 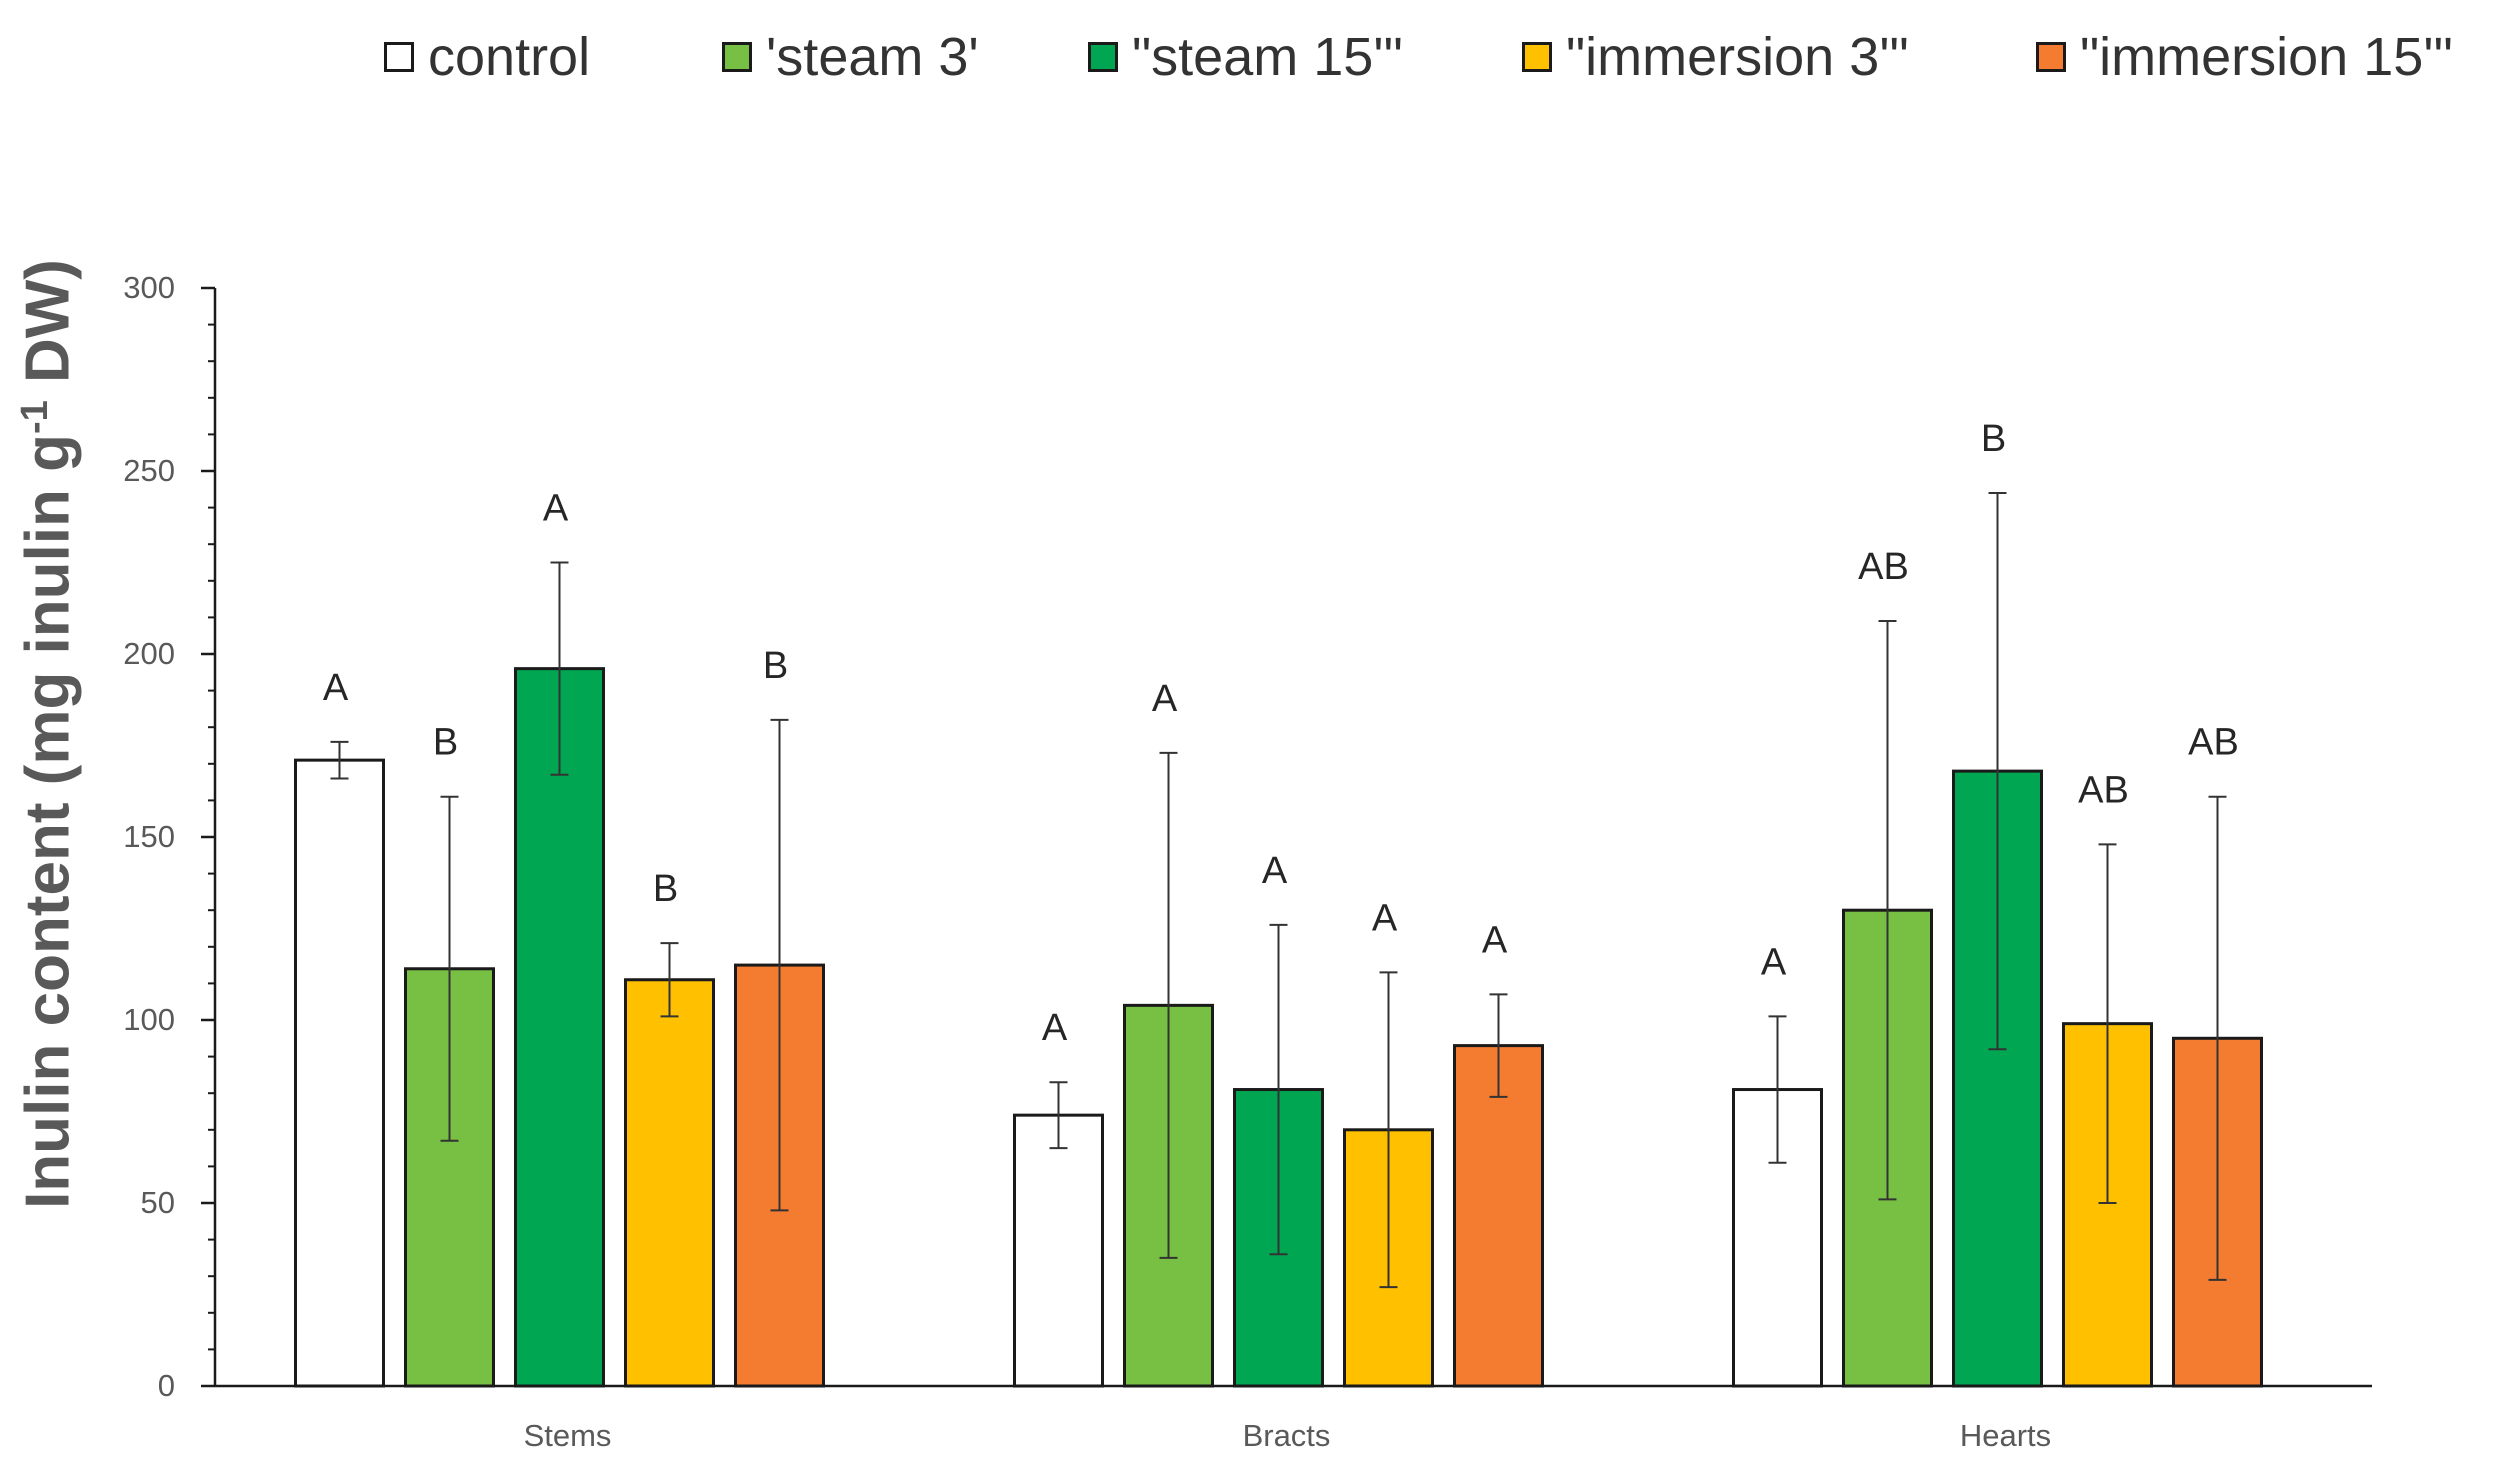 What do you see at coordinates (166, 1385) in the screenshot?
I see `y-tick-label: 0` at bounding box center [166, 1385].